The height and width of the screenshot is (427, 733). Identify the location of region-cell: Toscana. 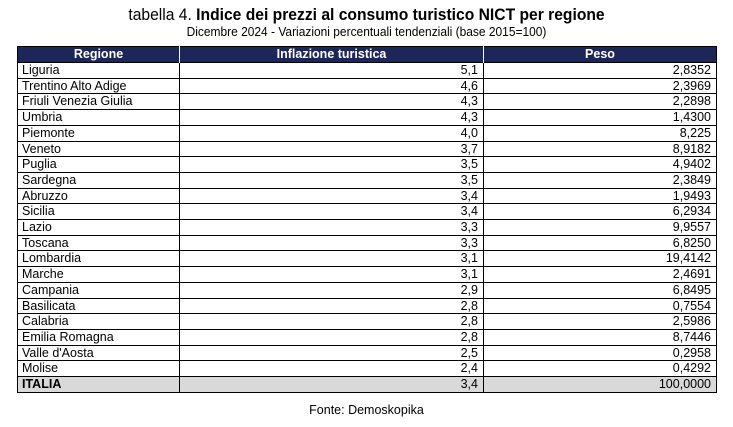
(98, 242).